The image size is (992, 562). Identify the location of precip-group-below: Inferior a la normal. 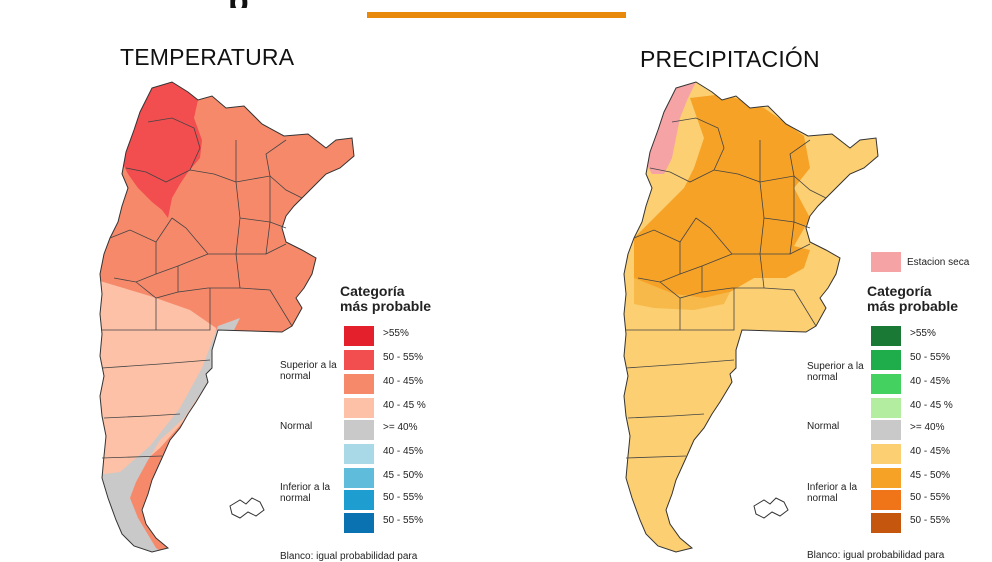
(832, 493).